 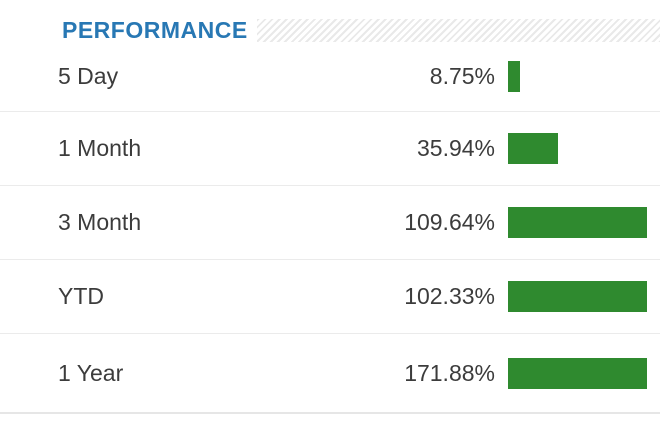 I want to click on diagonal-hatch-decoration, so click(x=458, y=30).